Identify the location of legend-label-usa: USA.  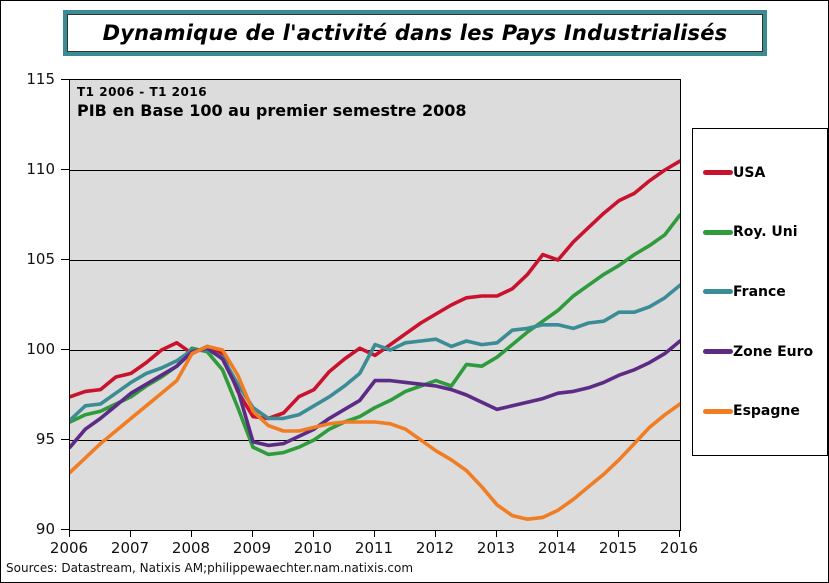
(749, 172).